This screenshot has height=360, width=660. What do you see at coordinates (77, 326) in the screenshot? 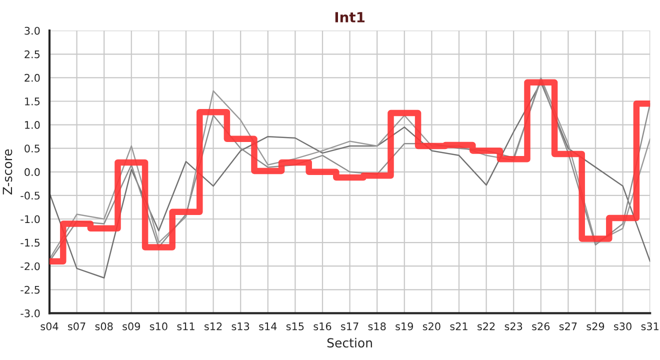
I see `x-tick-label: s07` at bounding box center [77, 326].